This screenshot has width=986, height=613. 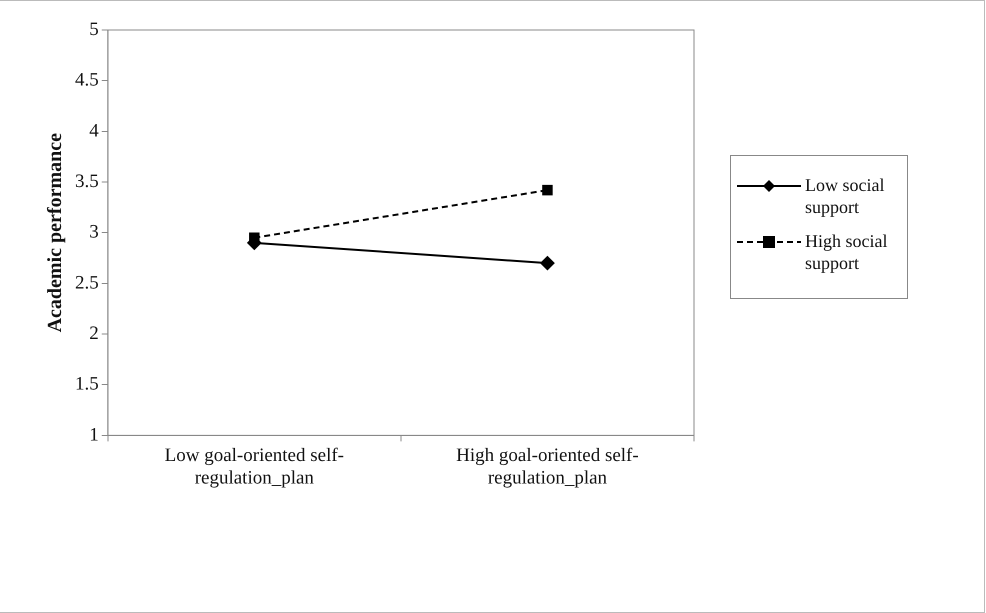 What do you see at coordinates (87, 181) in the screenshot?
I see `y-tick-label: 3.5` at bounding box center [87, 181].